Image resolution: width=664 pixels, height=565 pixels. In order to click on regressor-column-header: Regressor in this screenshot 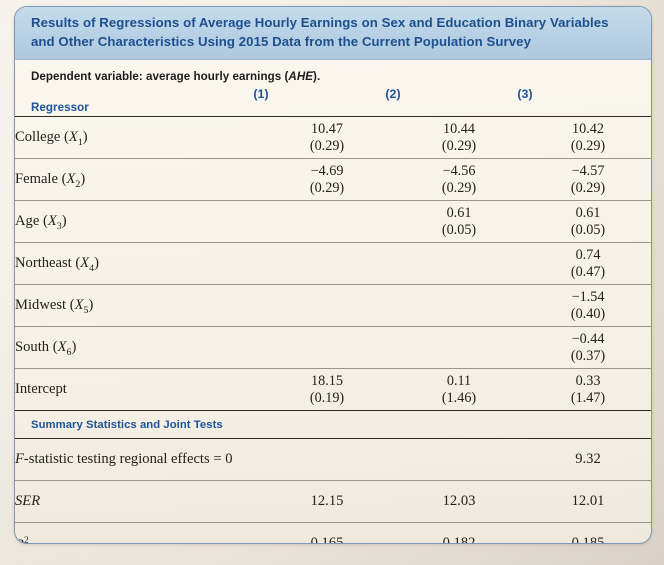, I will do `click(60, 108)`.